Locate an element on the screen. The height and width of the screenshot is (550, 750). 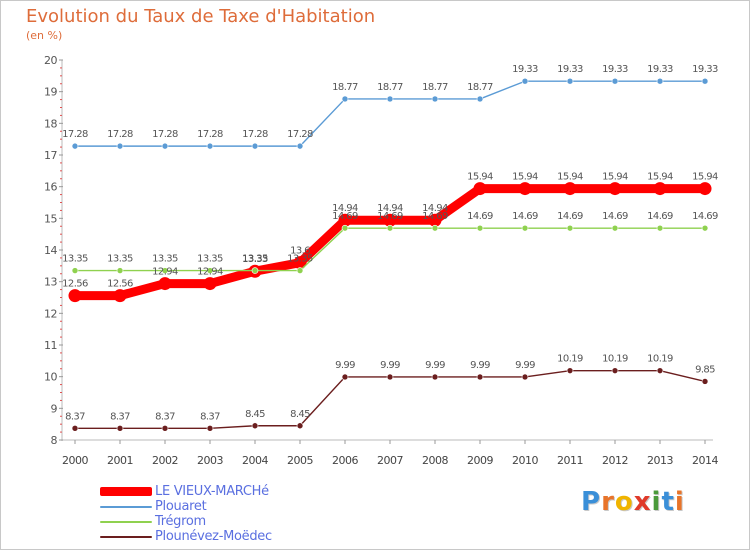
x-tick-label: 2009 is located at coordinates (480, 460).